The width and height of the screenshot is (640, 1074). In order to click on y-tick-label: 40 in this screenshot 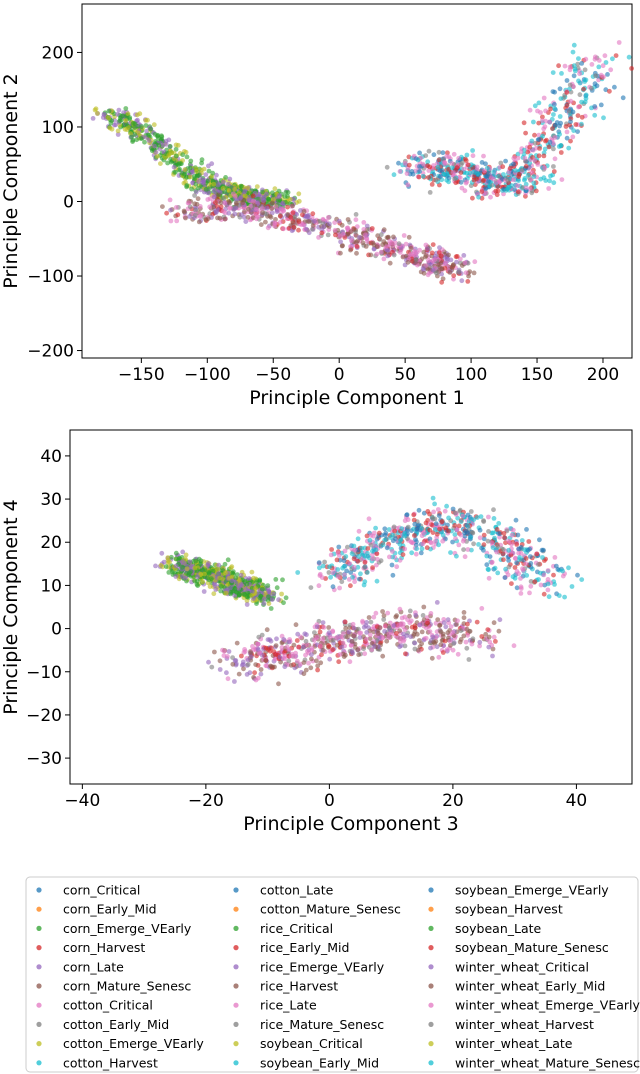, I will do `click(51, 457)`.